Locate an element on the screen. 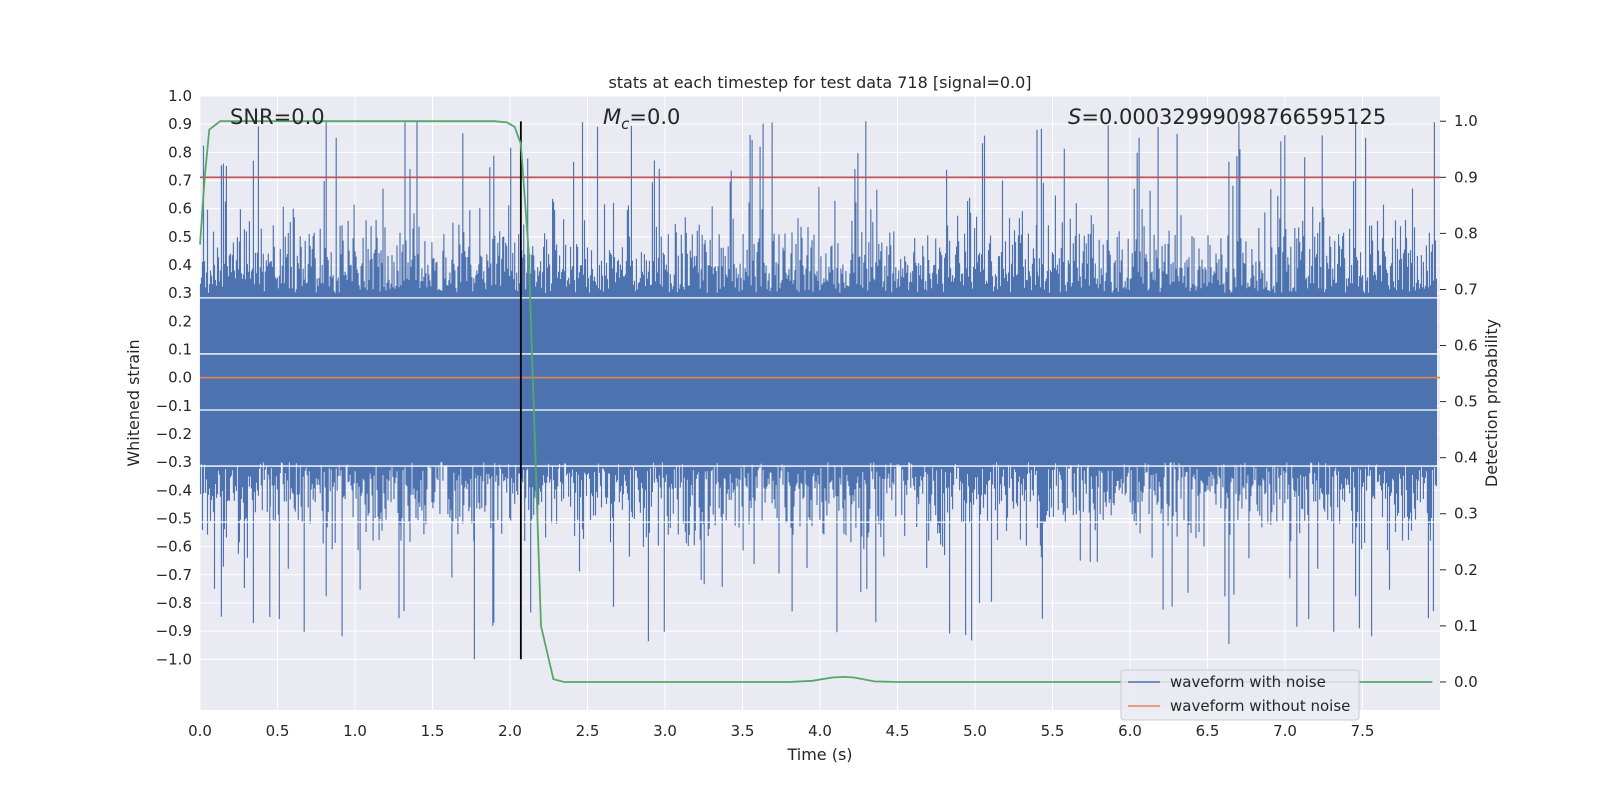 This screenshot has width=1600, height=800. y-tick-label: 1.0 is located at coordinates (180, 96).